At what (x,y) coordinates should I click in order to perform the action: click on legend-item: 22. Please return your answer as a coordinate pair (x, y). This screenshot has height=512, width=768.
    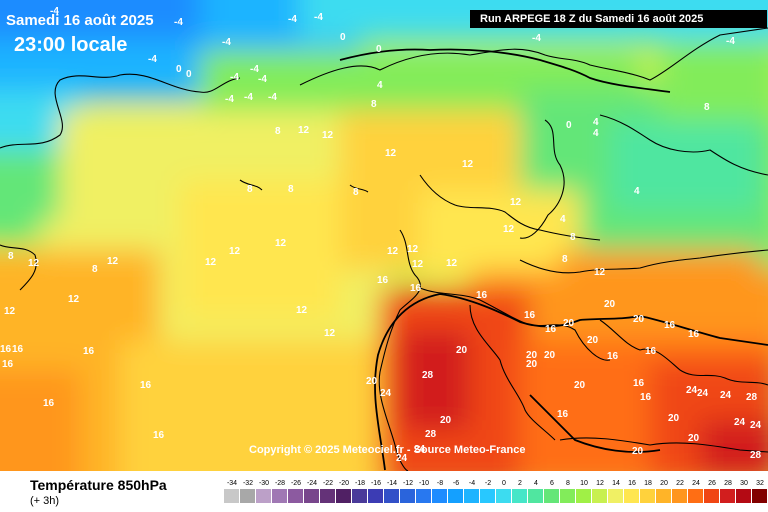
    Looking at the image, I should click on (680, 491).